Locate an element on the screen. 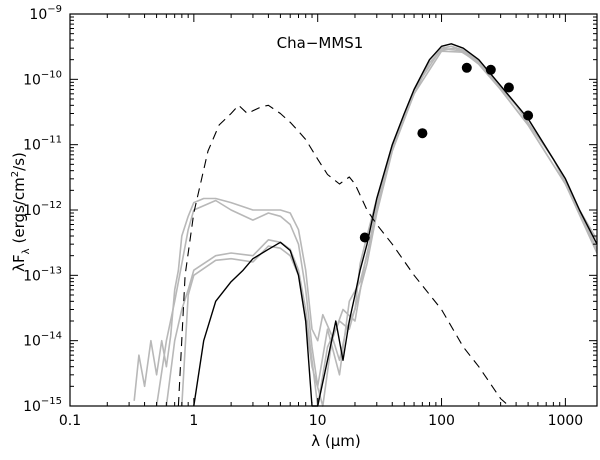 This screenshot has height=460, width=600. x-tick-label: 1 is located at coordinates (193, 421).